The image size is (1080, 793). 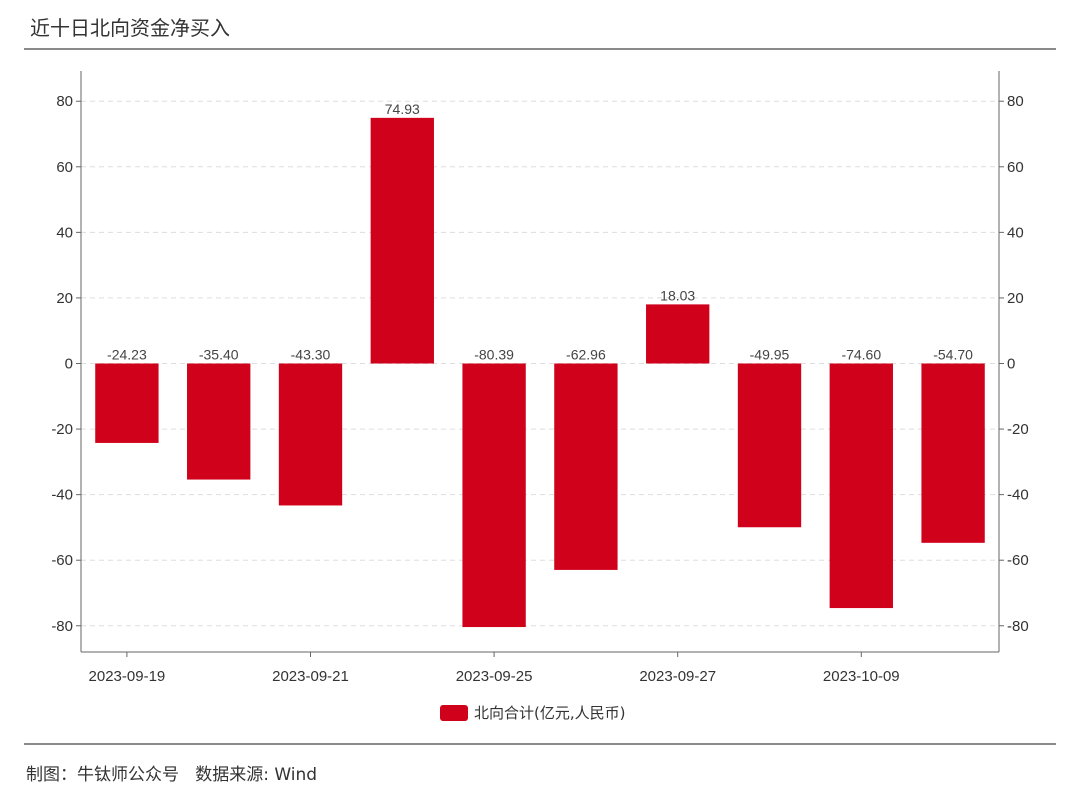 I want to click on data-label: -80.39, so click(x=494, y=355).